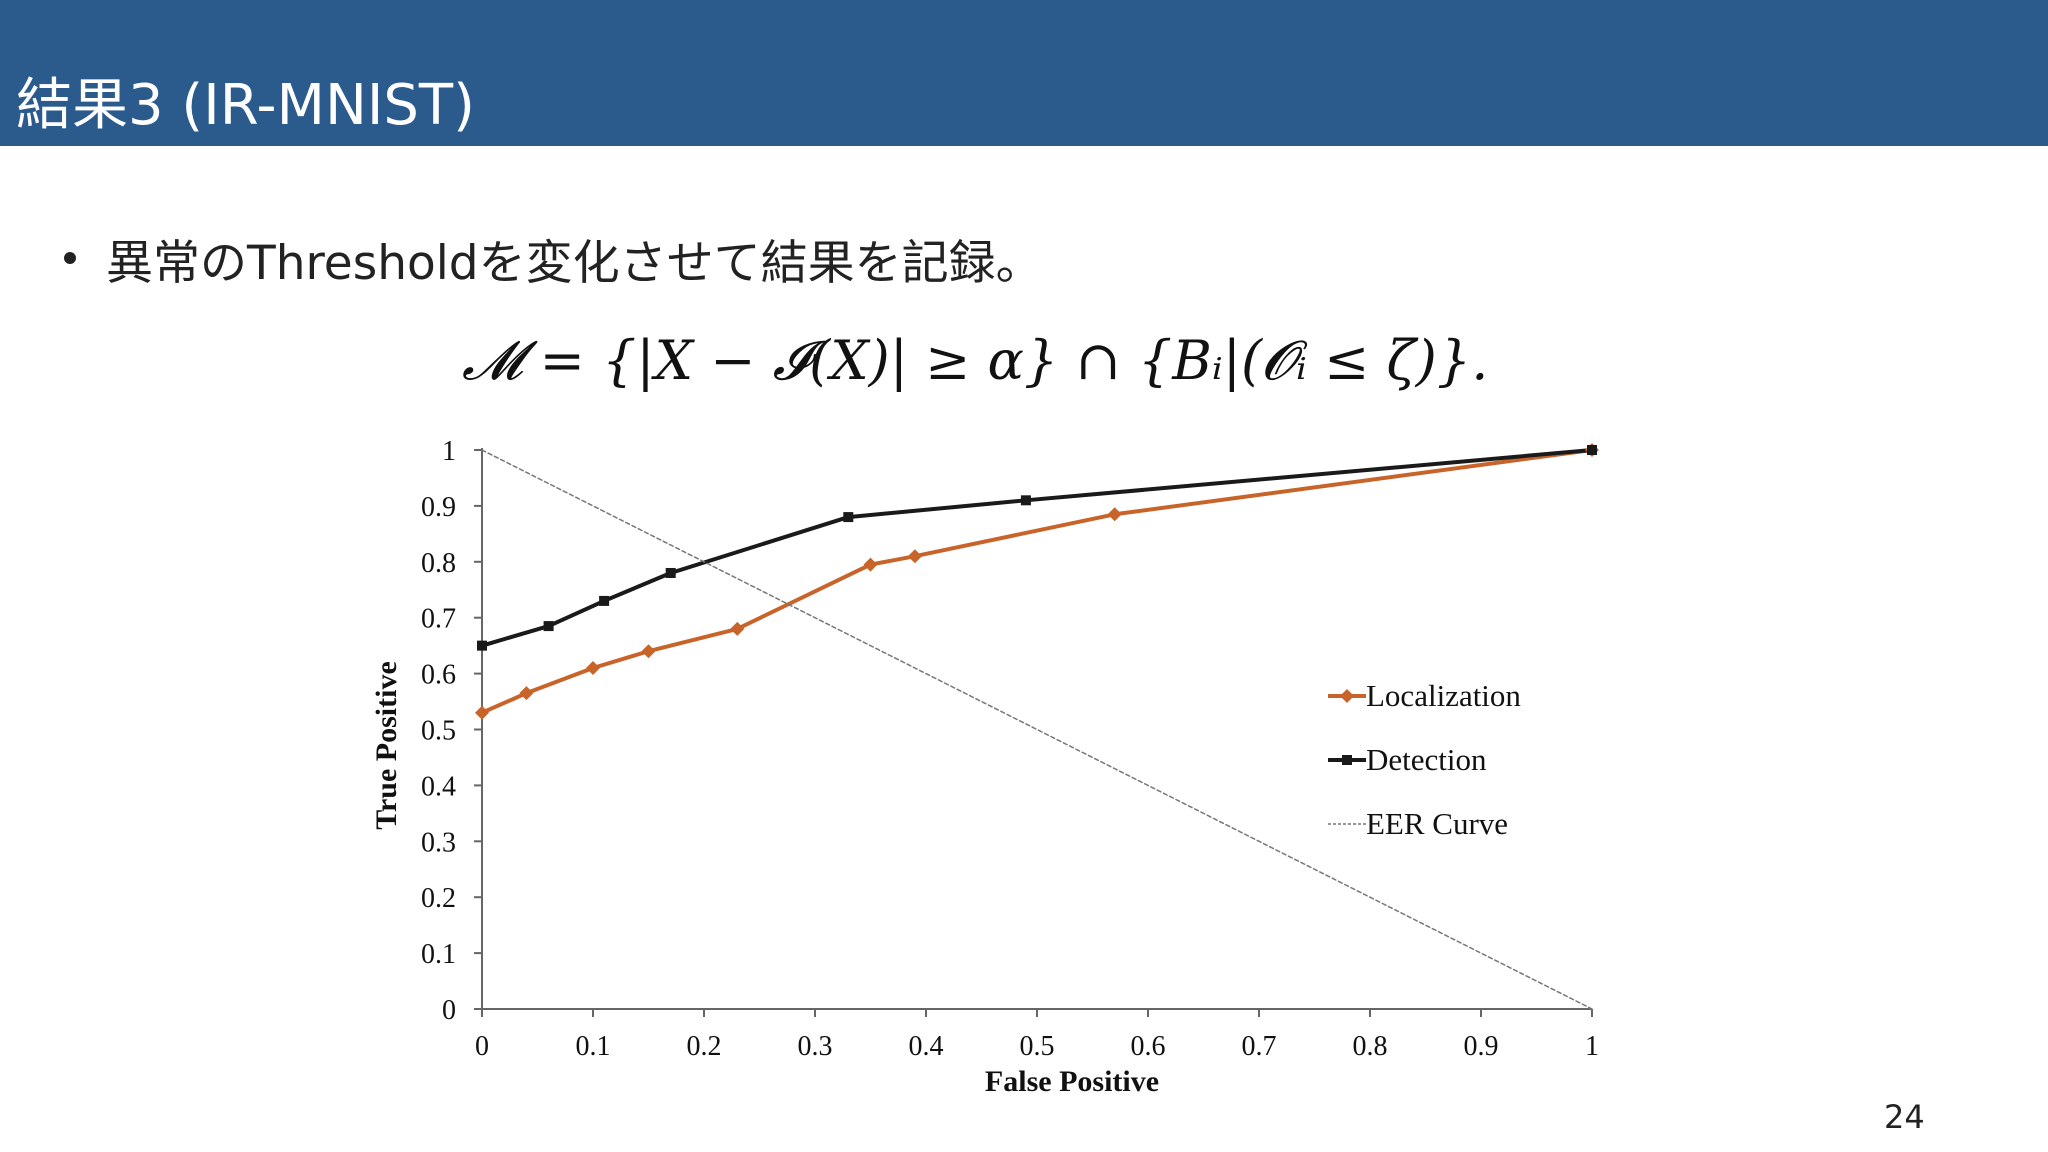  Describe the element at coordinates (815, 1046) in the screenshot. I see `x-tick-label: 0.3` at that location.